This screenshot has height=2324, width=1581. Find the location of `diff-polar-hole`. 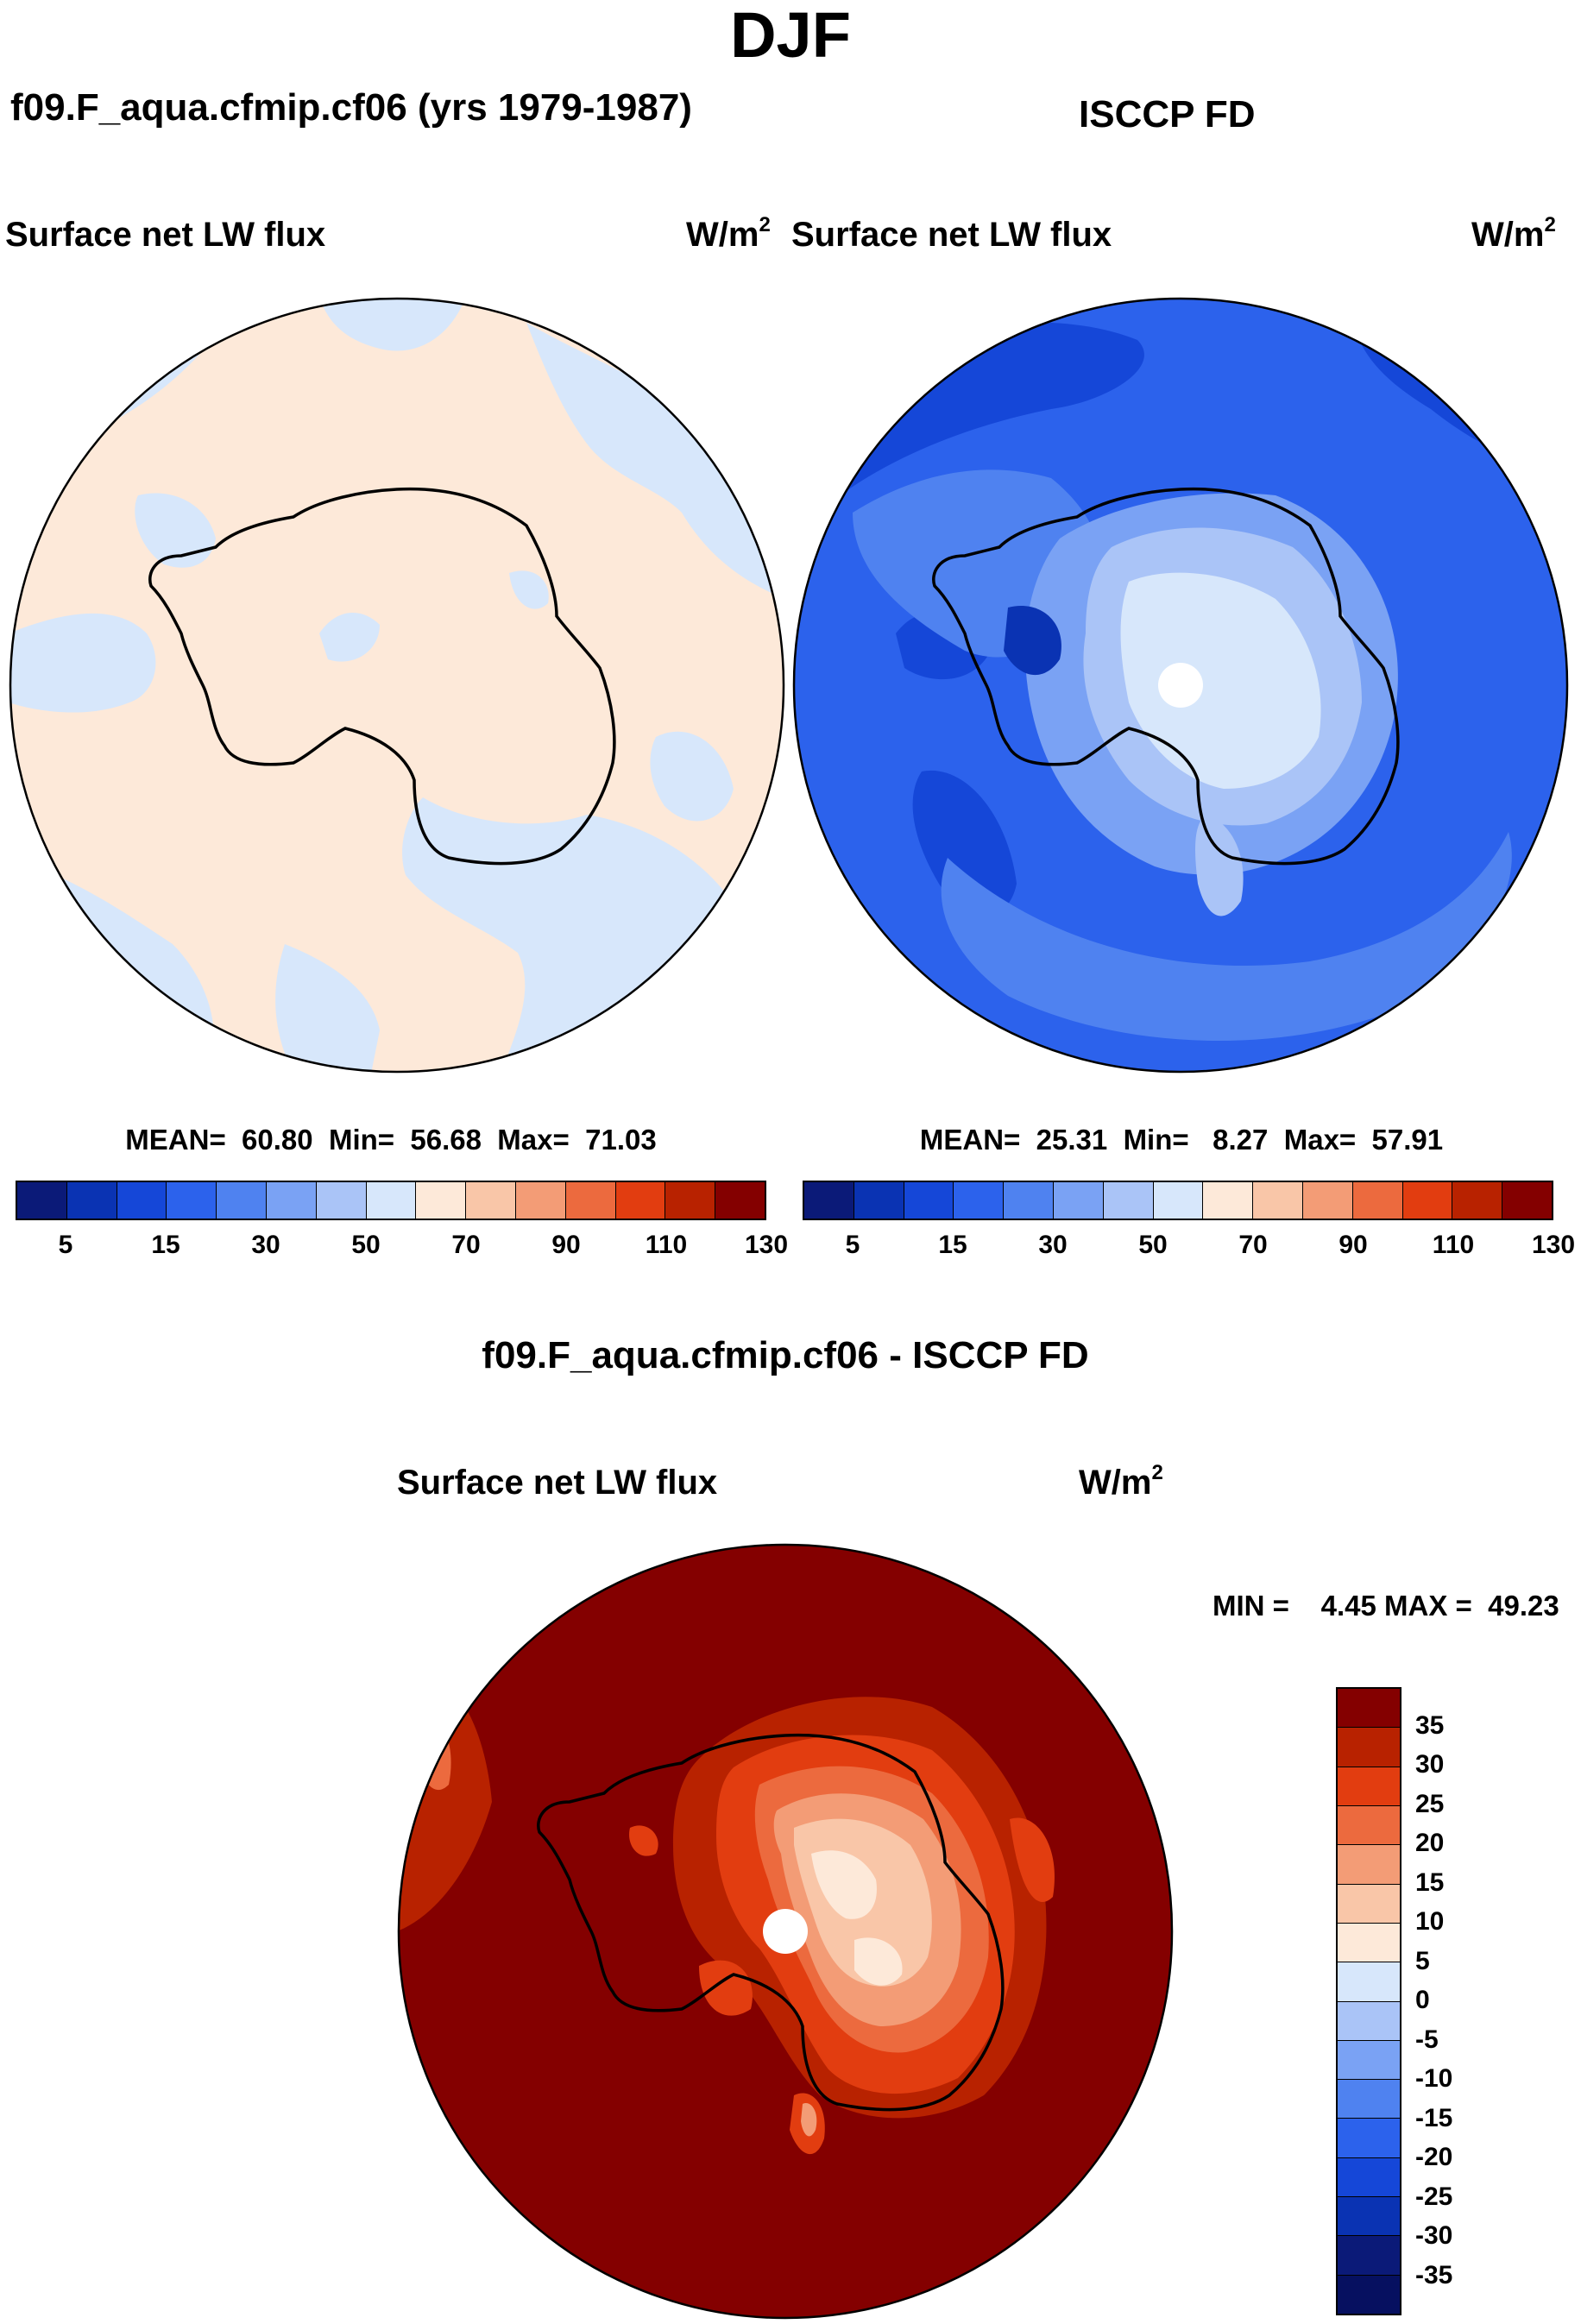

diff-polar-hole is located at coordinates (785, 1931).